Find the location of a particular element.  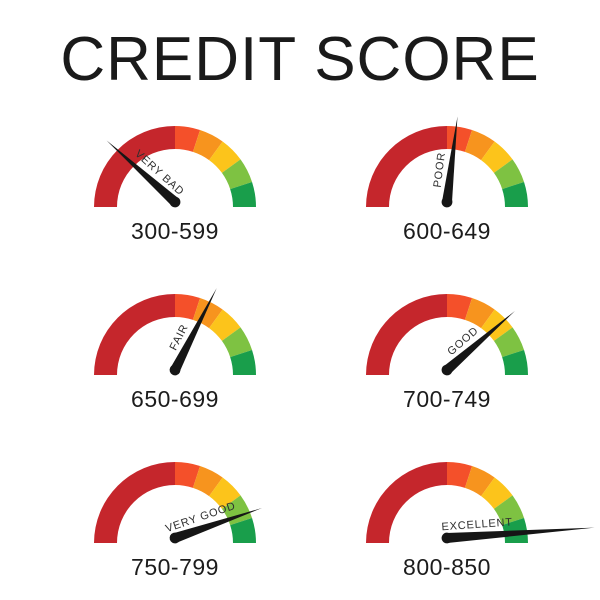

score-range-label: 300-599 is located at coordinates (175, 231).